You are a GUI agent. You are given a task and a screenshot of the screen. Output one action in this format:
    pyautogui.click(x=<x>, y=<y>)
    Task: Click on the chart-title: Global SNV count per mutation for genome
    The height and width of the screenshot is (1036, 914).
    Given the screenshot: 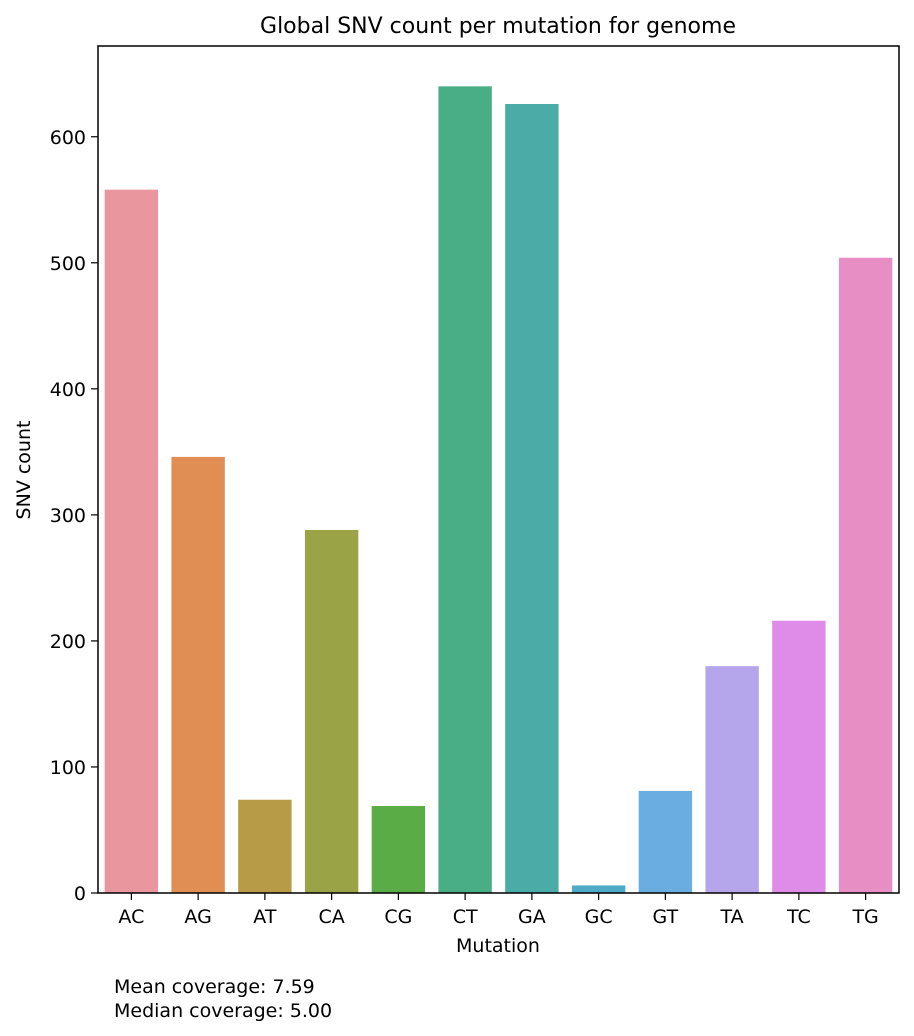 What is the action you would take?
    pyautogui.click(x=498, y=26)
    